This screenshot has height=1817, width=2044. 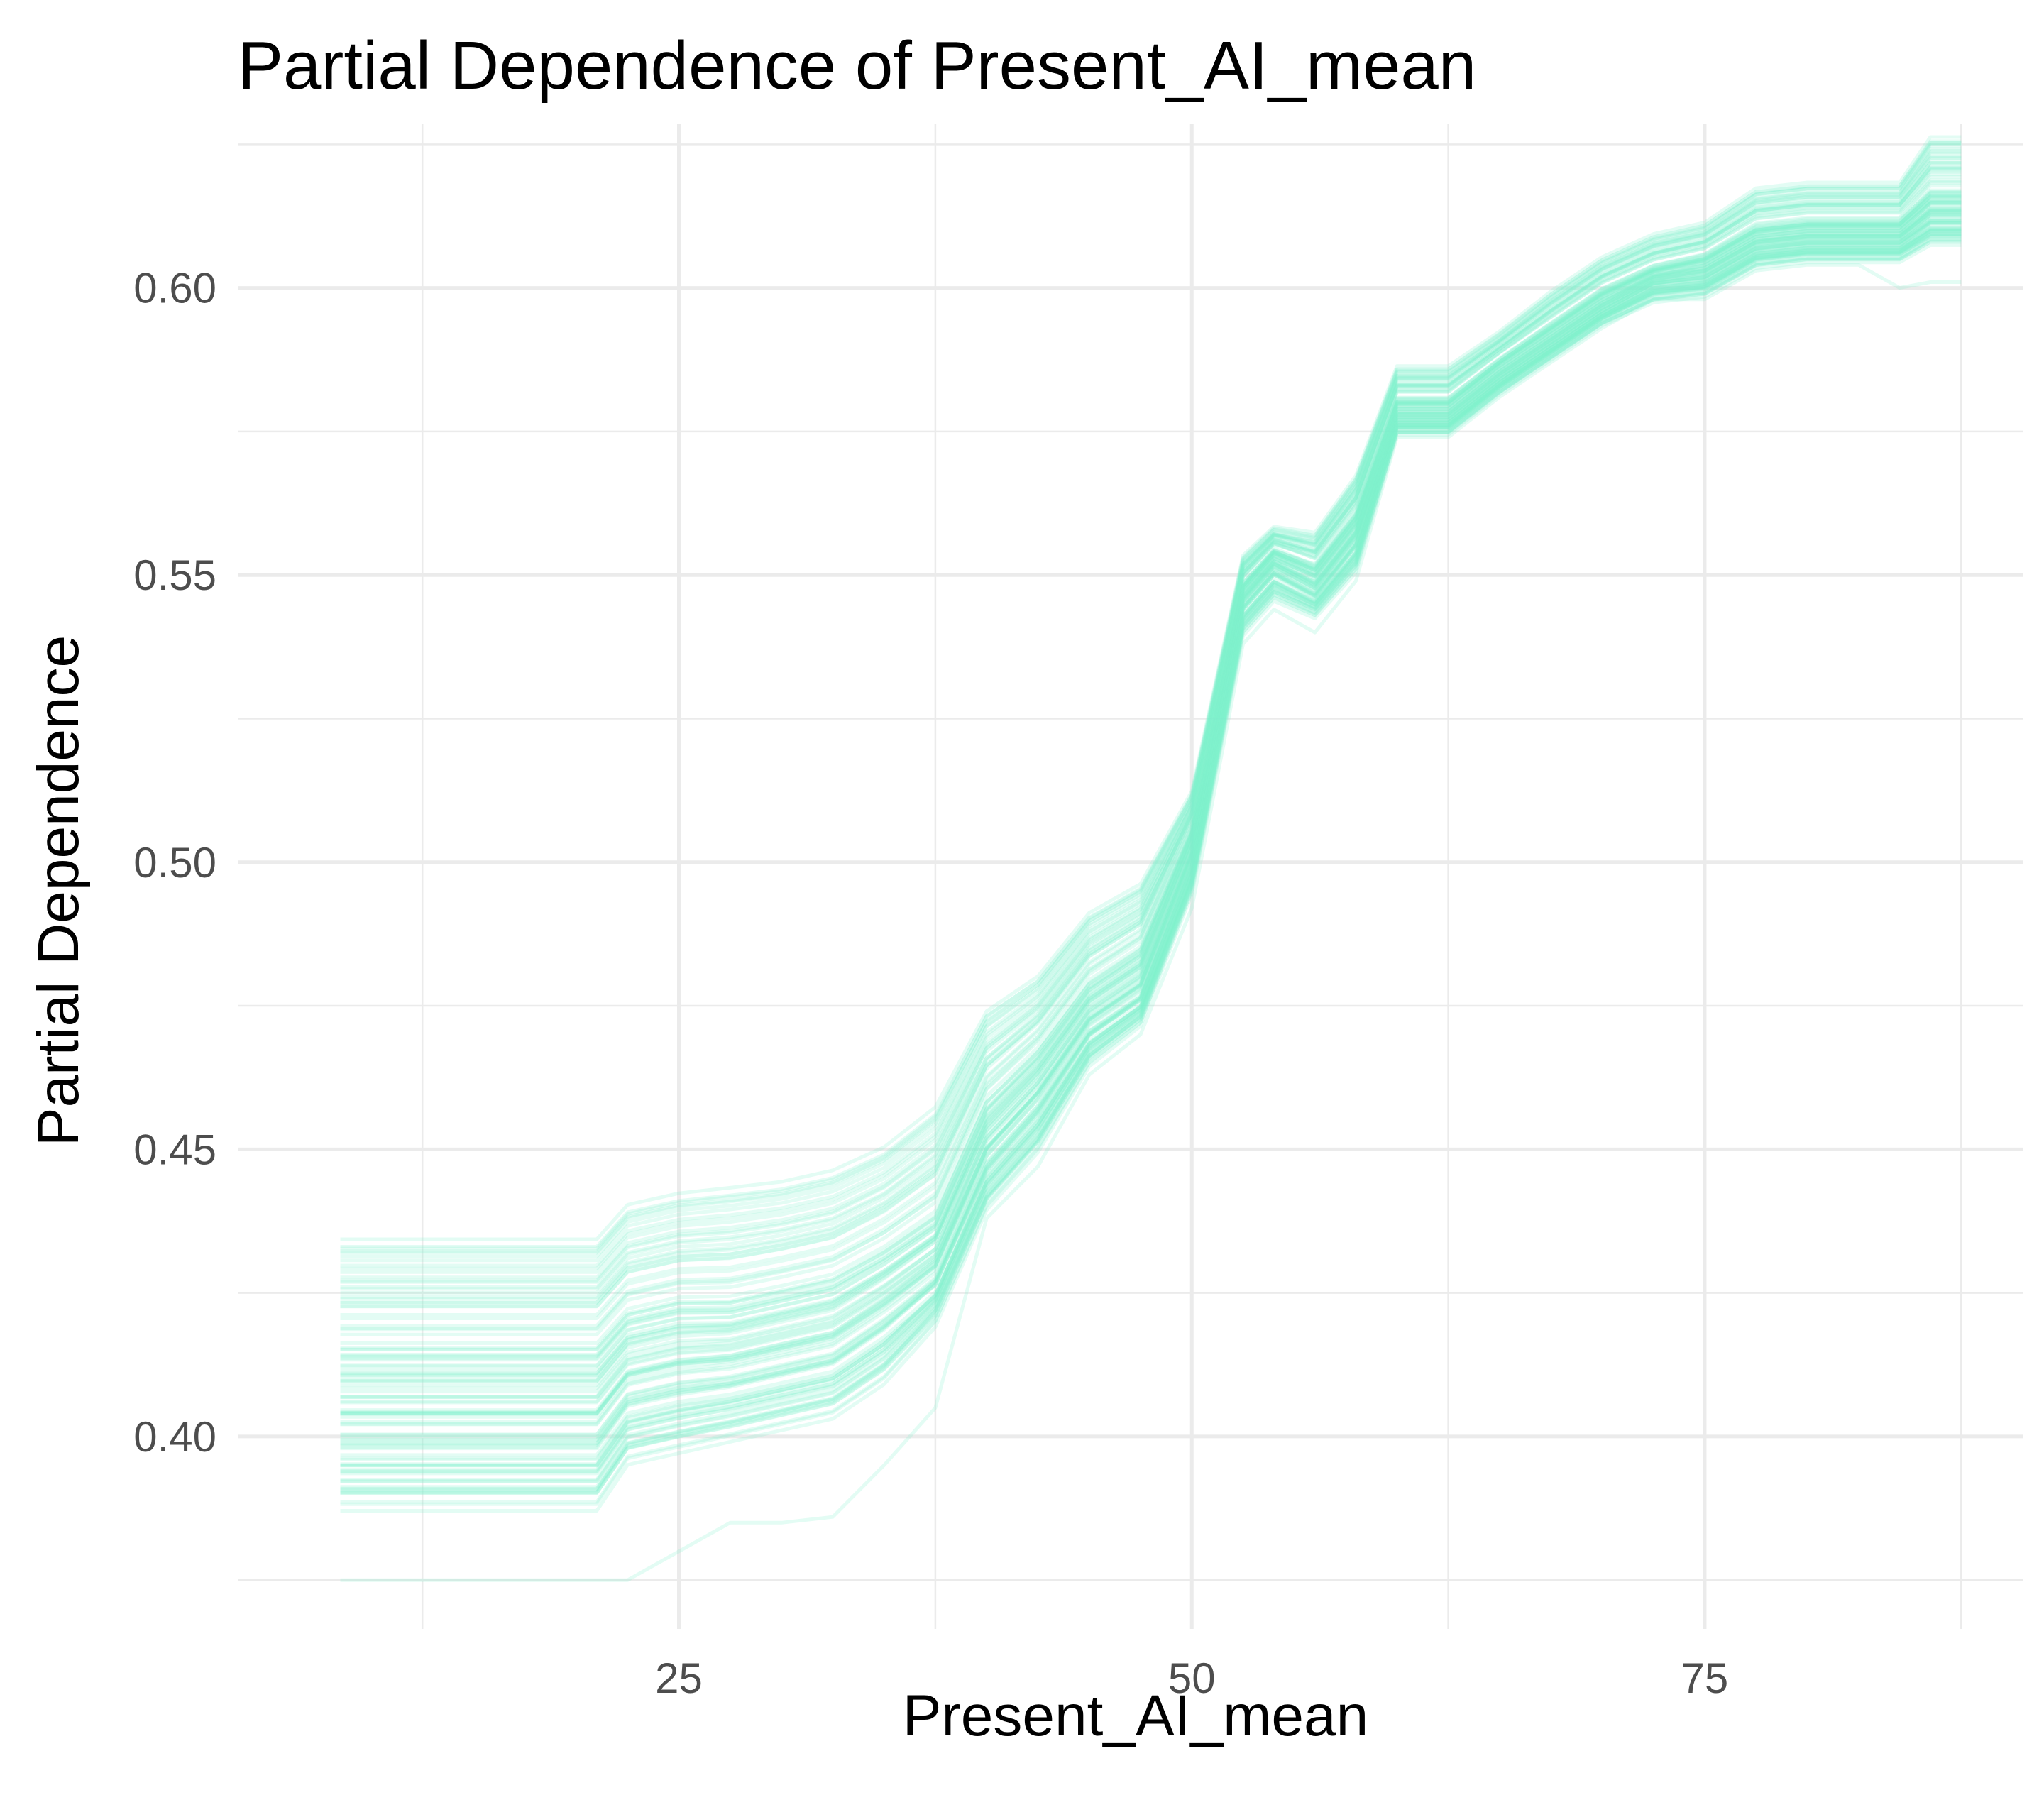 I want to click on x-tick-label: 75, so click(x=1705, y=1678).